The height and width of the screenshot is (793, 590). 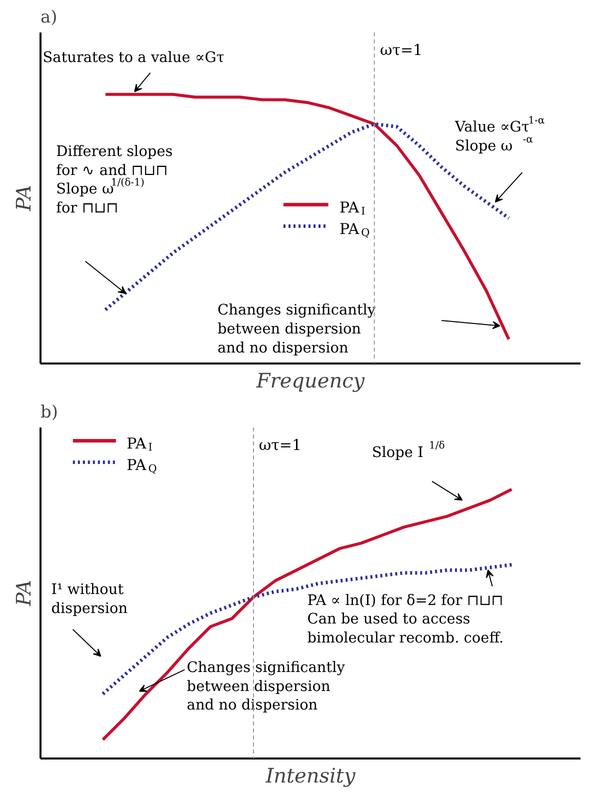 What do you see at coordinates (310, 380) in the screenshot?
I see `x-axis-title: Frequency` at bounding box center [310, 380].